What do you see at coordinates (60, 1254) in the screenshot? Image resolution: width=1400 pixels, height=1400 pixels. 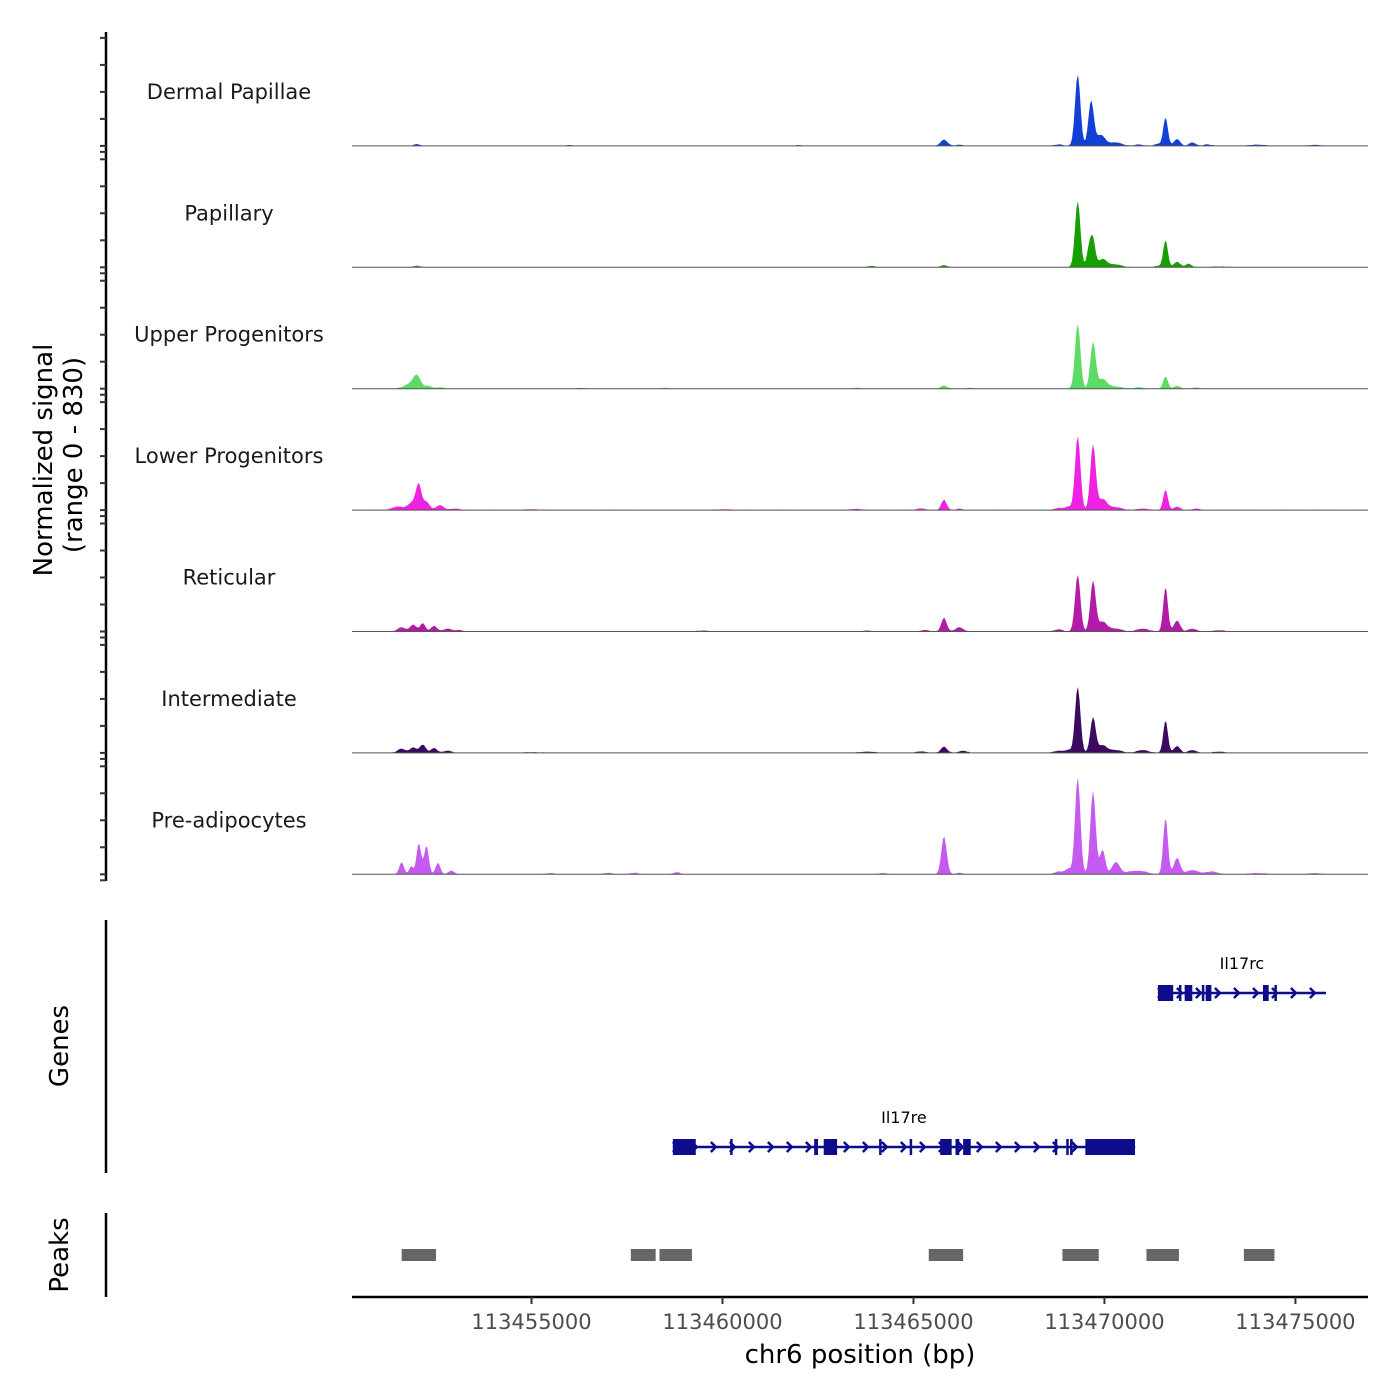 I see `peaks-panel-title: Peaks` at bounding box center [60, 1254].